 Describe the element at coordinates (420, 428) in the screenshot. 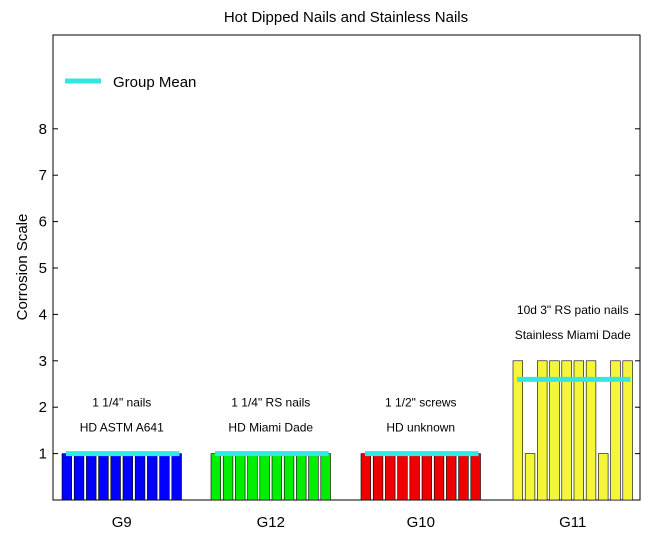

I see `group-note-g10: HD unknown` at that location.